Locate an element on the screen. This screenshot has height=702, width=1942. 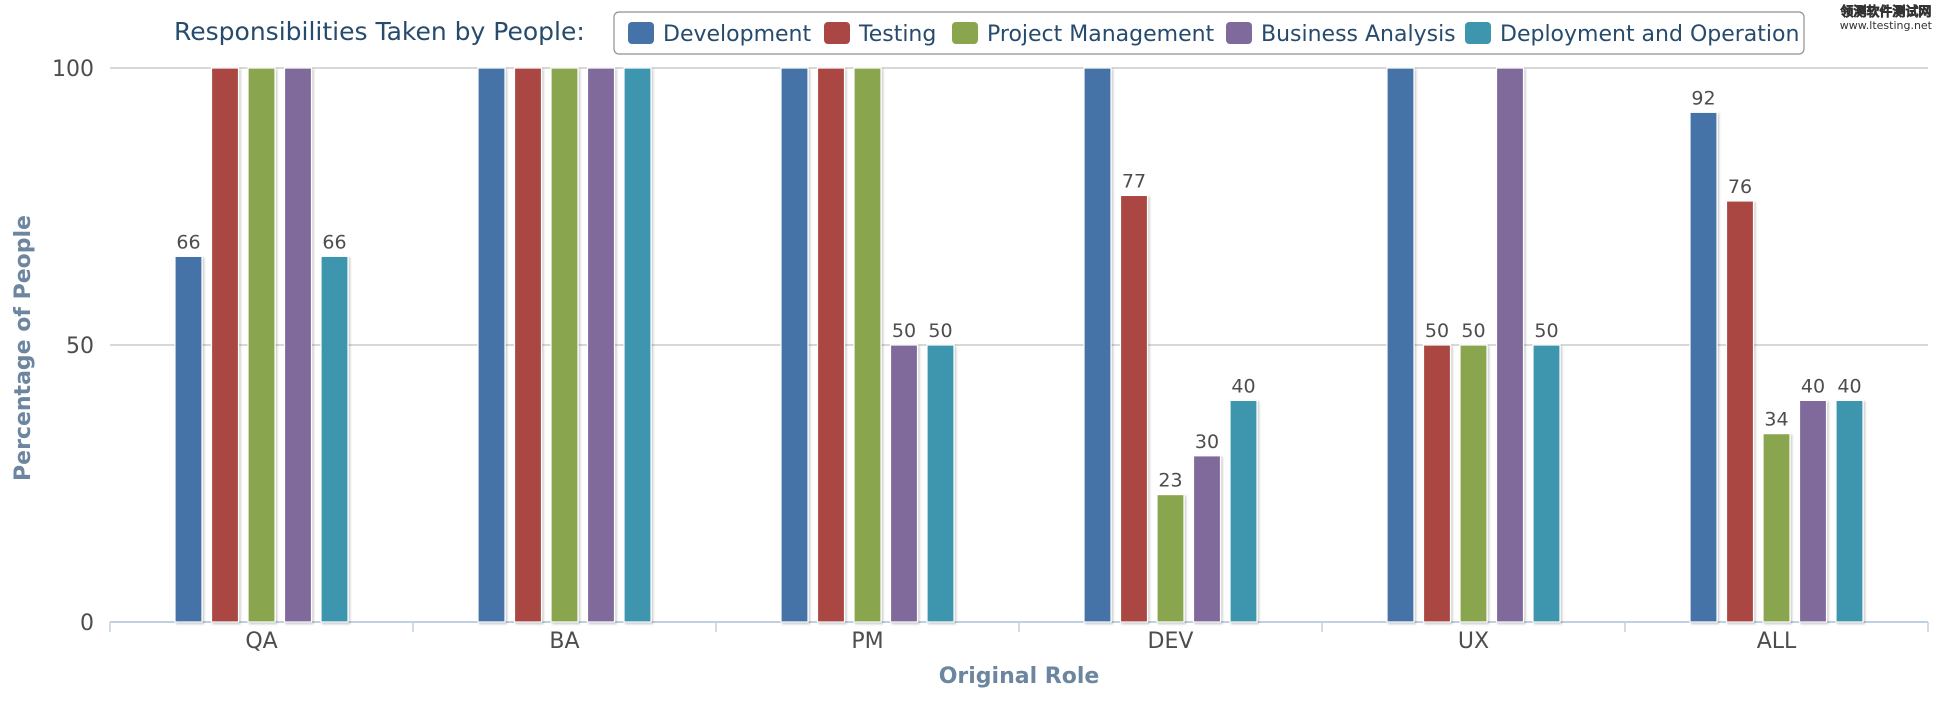
data-label: 92 is located at coordinates (1703, 98).